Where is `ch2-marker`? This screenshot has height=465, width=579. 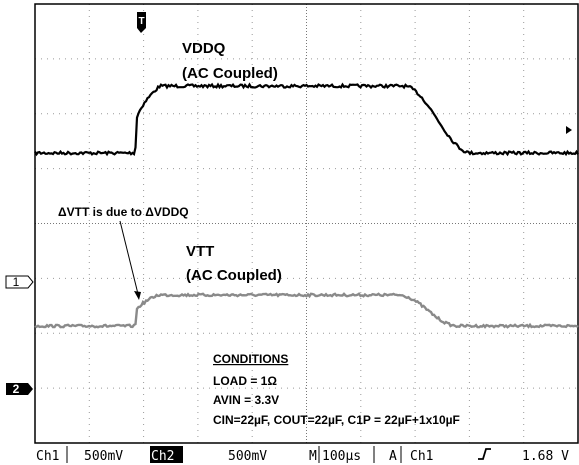
ch2-marker is located at coordinates (19, 389).